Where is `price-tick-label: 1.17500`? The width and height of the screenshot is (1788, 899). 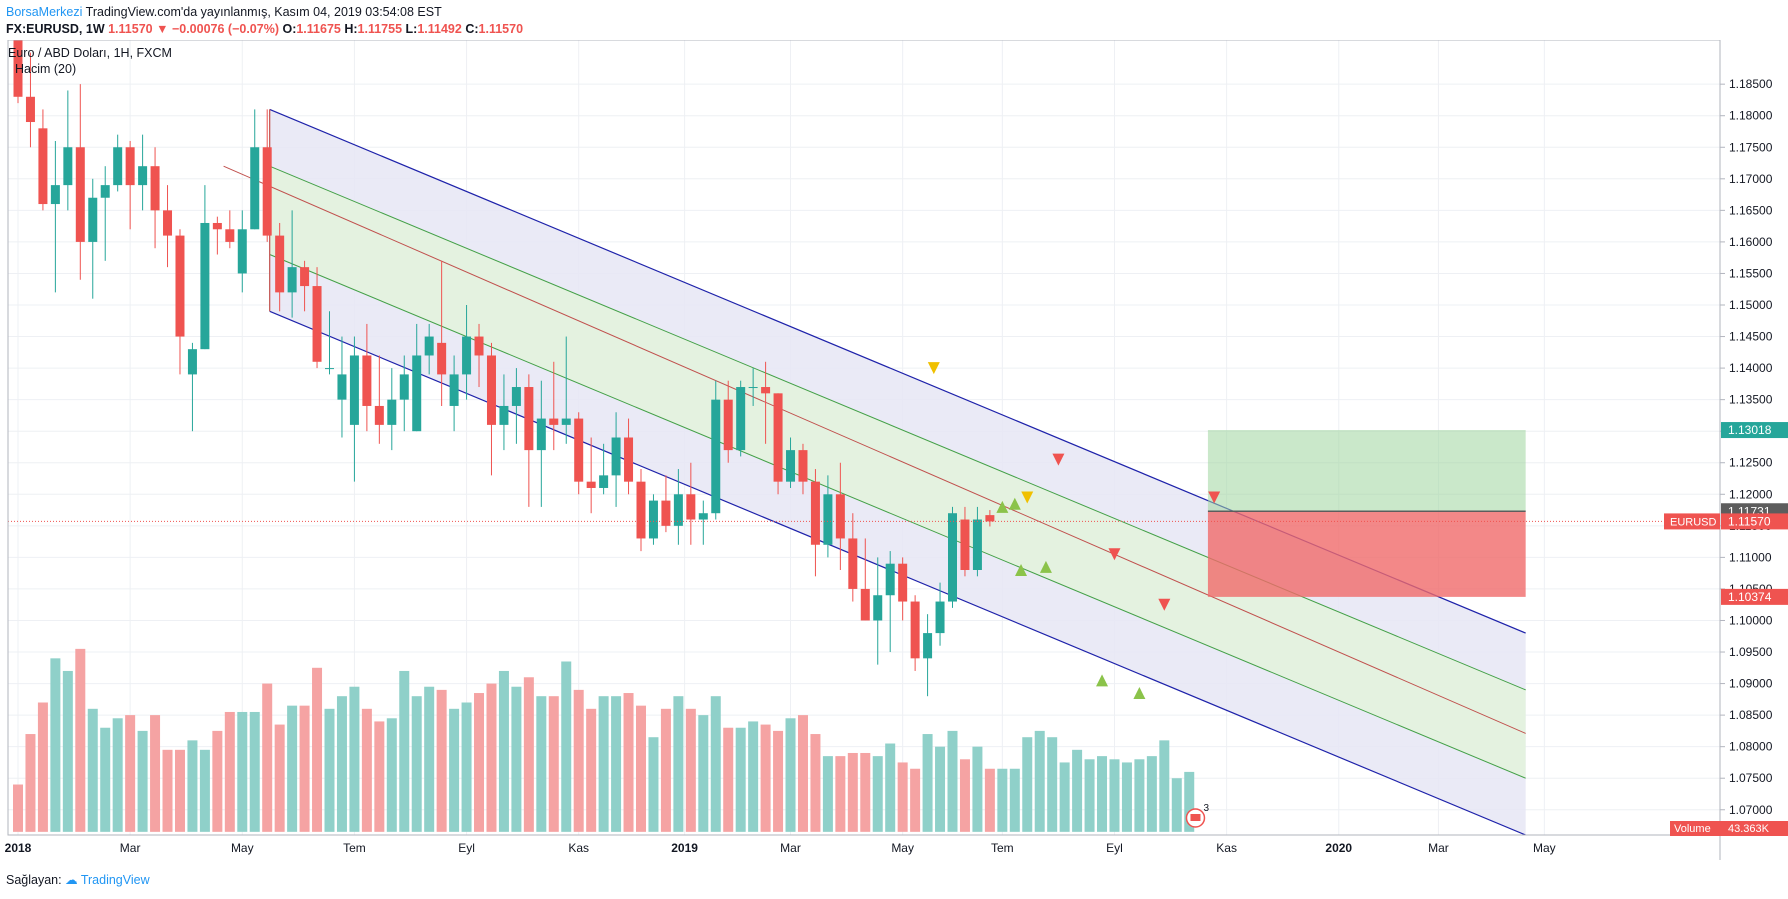 price-tick-label: 1.17500 is located at coordinates (1751, 147).